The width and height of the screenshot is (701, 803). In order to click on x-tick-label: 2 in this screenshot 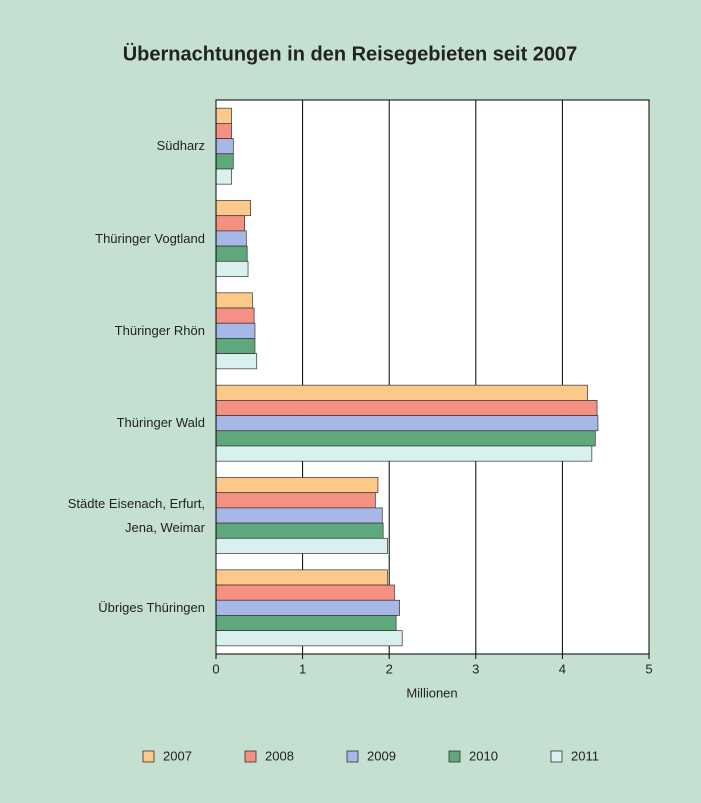, I will do `click(389, 668)`.